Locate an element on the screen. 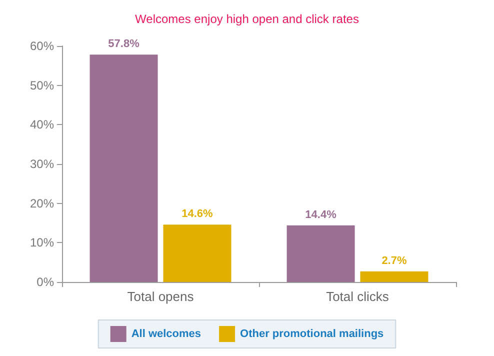 This screenshot has height=356, width=494. y-tick-label: 0% is located at coordinates (45, 282).